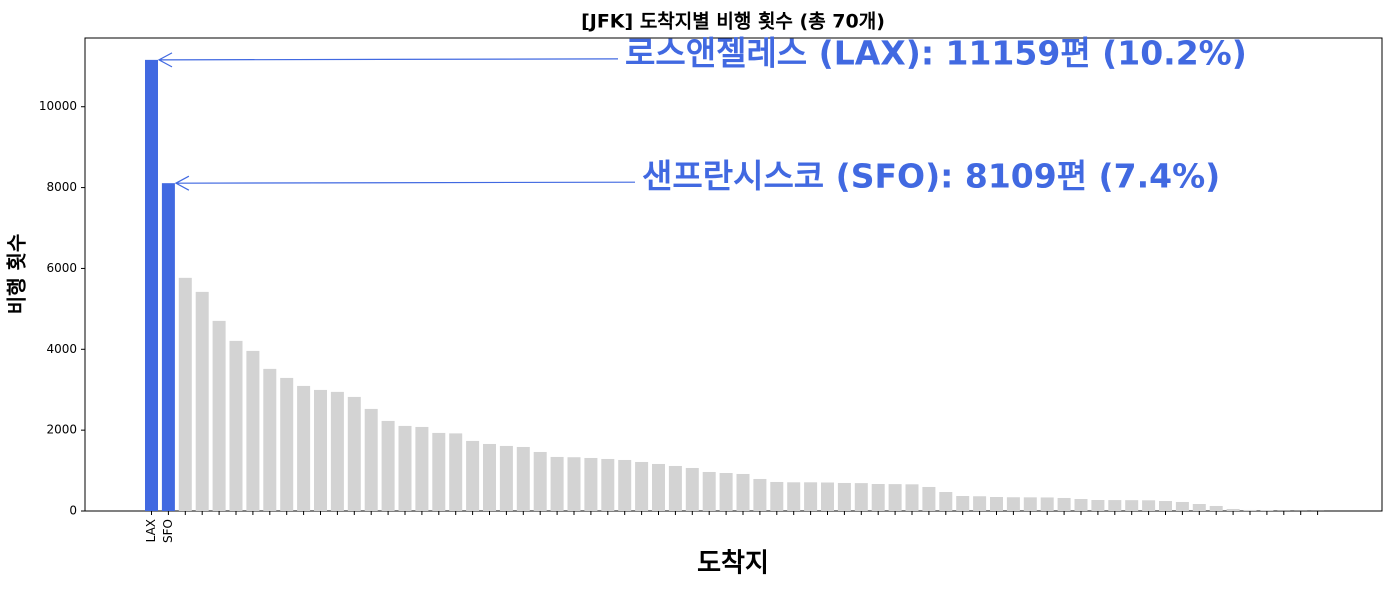 The width and height of the screenshot is (1389, 590). I want to click on x-axis-label: 도착지, so click(733, 564).